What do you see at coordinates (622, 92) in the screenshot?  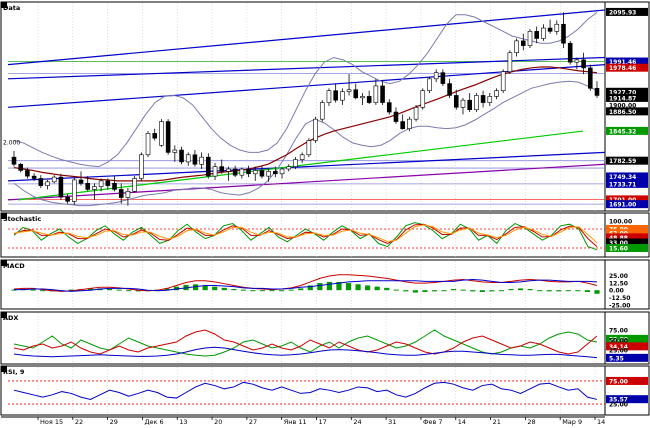 I see `price-tick-label: 1927.70` at bounding box center [622, 92].